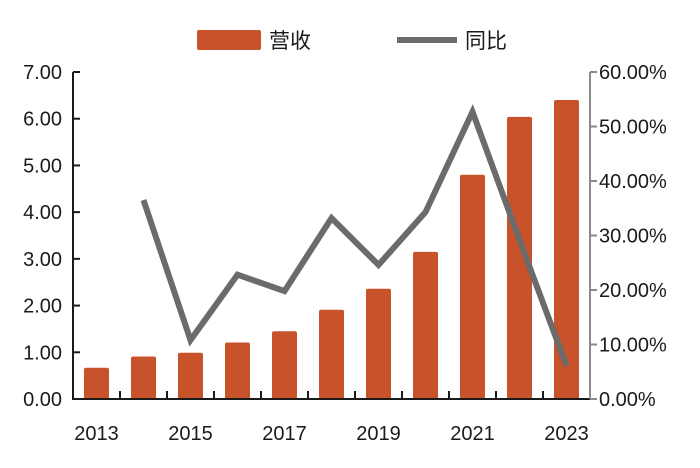 The height and width of the screenshot is (468, 700). I want to click on x-tick-label-2017: 2017, so click(284, 434).